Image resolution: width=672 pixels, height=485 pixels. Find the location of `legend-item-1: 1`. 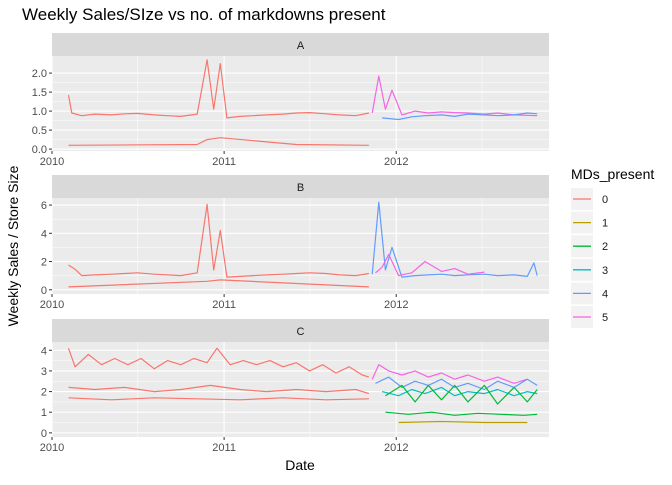

legend-item-1: 1 is located at coordinates (589, 222).